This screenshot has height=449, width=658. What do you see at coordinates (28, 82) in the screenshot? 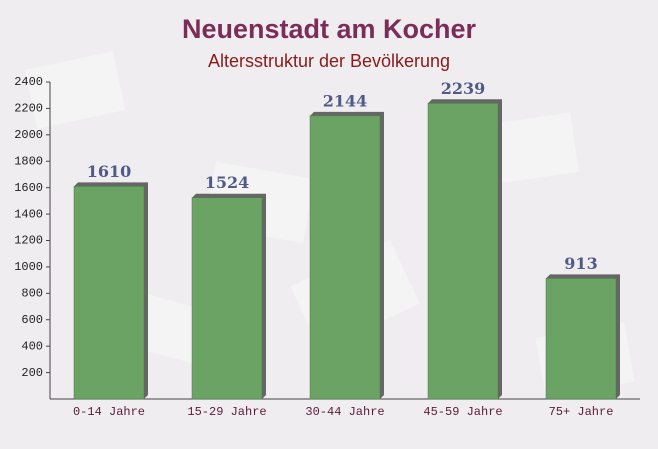
I see `y-tick-label: 2400` at bounding box center [28, 82].